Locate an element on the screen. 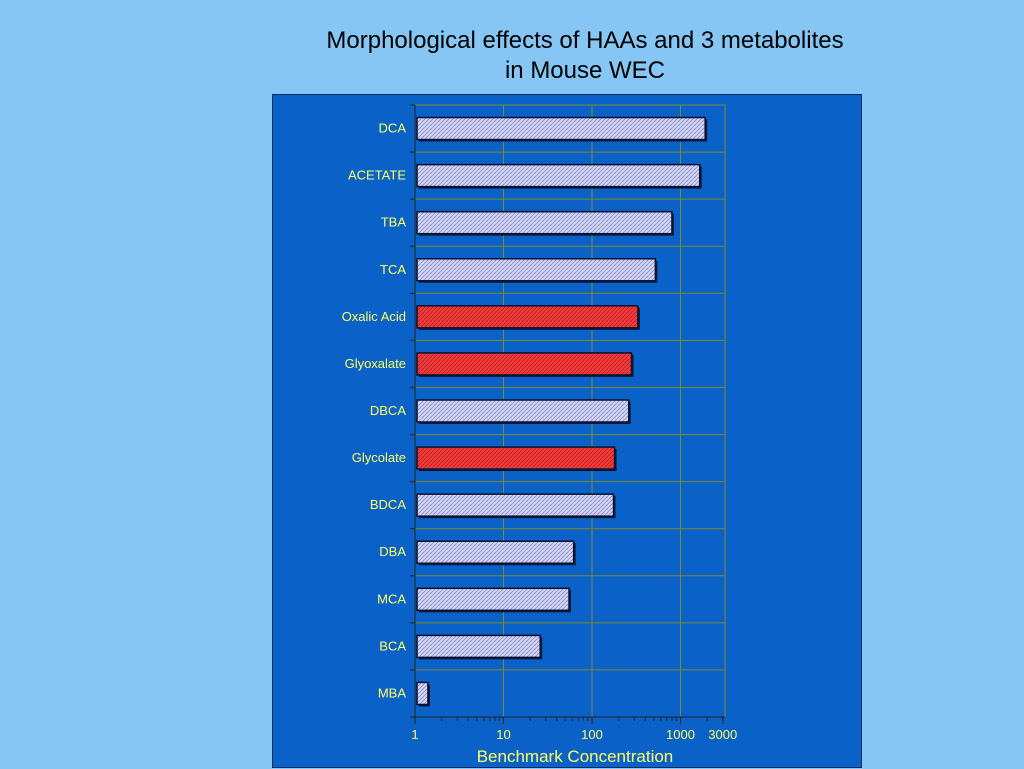 This screenshot has height=769, width=1024. category-label: Glyoxalate is located at coordinates (375, 363).